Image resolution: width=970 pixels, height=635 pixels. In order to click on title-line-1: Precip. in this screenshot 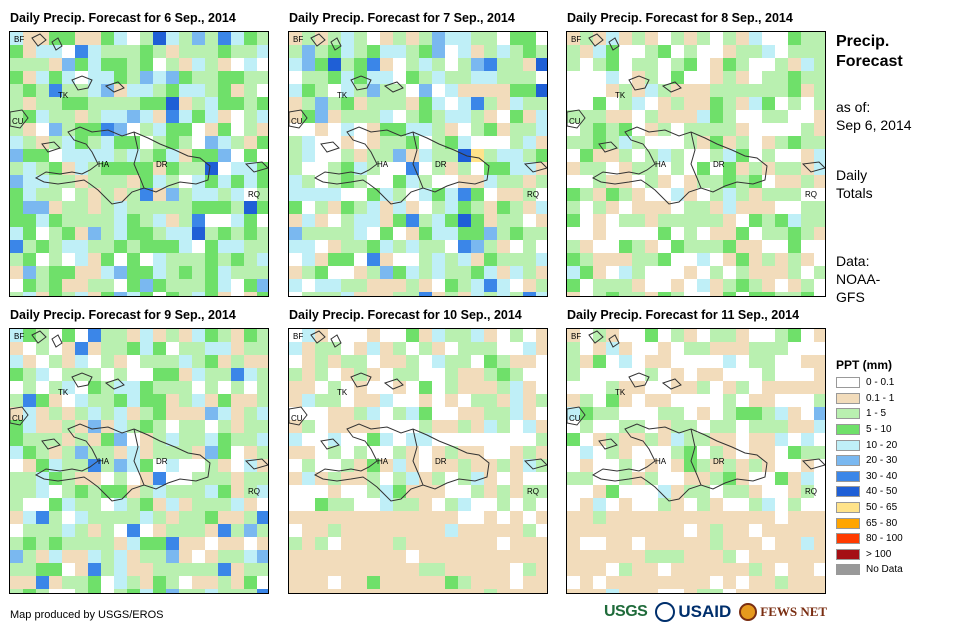, I will do `click(863, 41)`.